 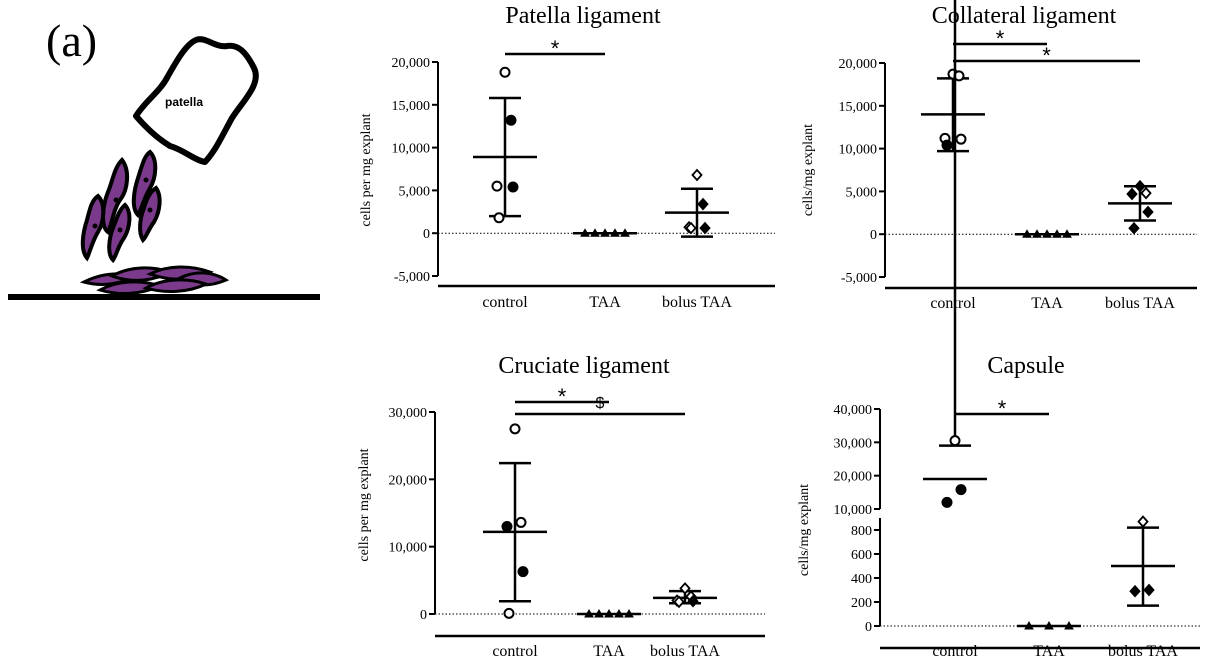 I want to click on y-tick-label: 30,000, so click(x=408, y=413).